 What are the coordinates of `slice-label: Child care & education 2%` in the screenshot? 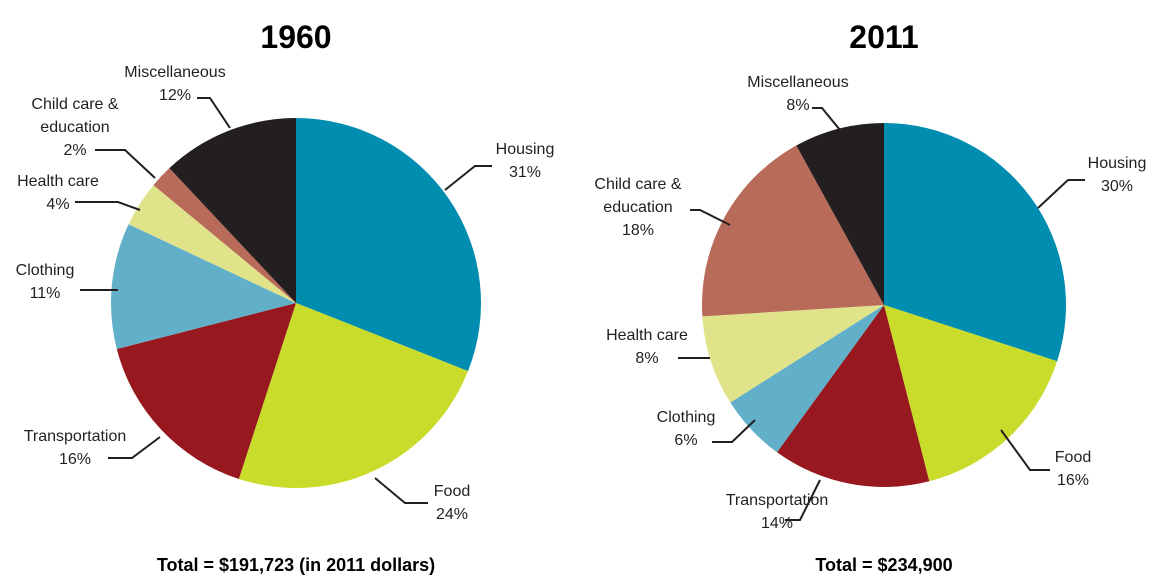 It's located at (75, 127).